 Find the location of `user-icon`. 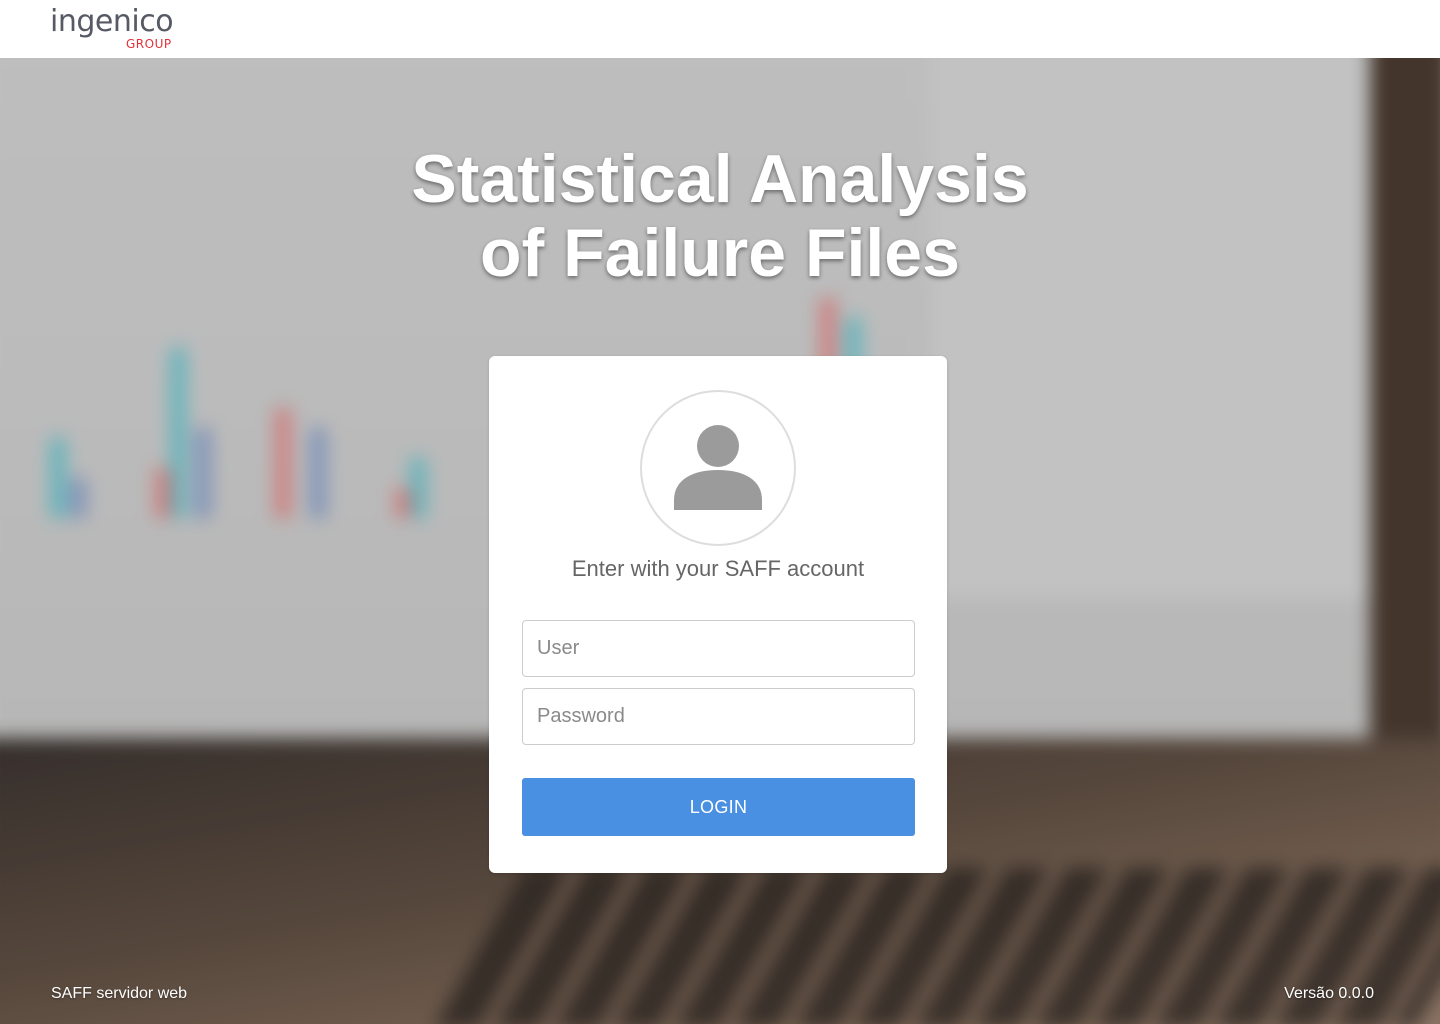

user-icon is located at coordinates (718, 467).